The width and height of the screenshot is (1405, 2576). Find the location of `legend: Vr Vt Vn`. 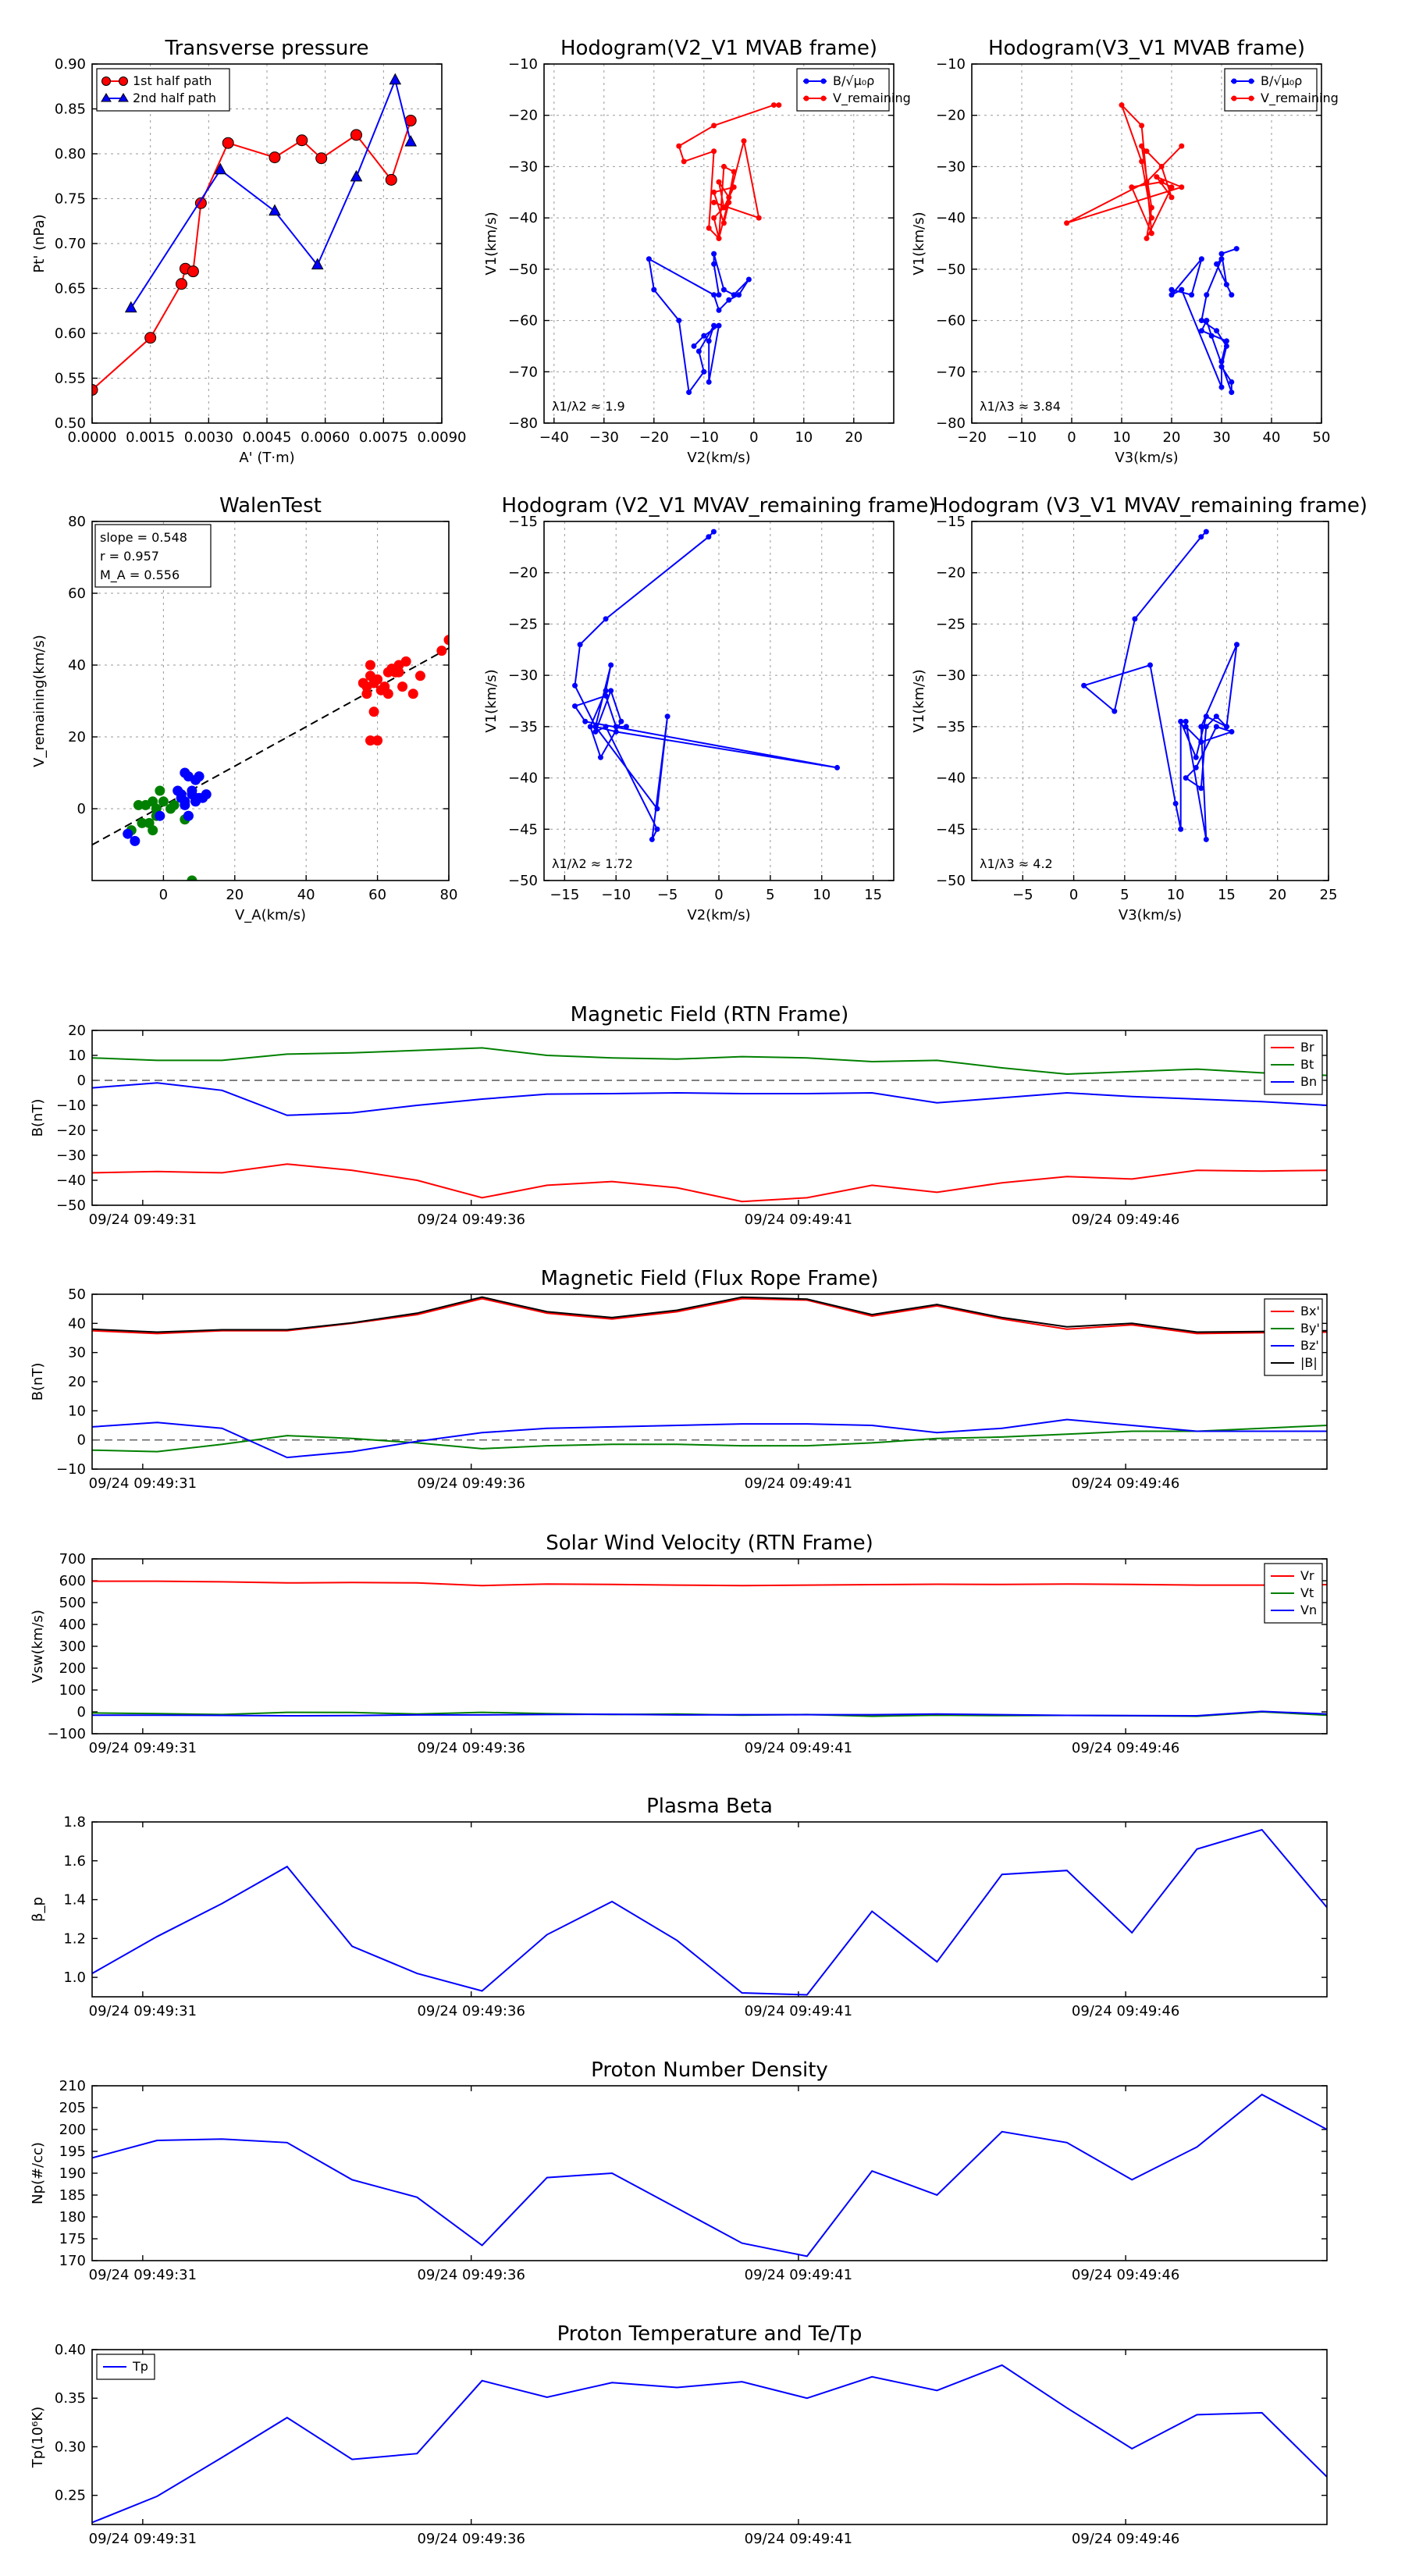

legend: Vr Vt Vn is located at coordinates (1293, 1593).